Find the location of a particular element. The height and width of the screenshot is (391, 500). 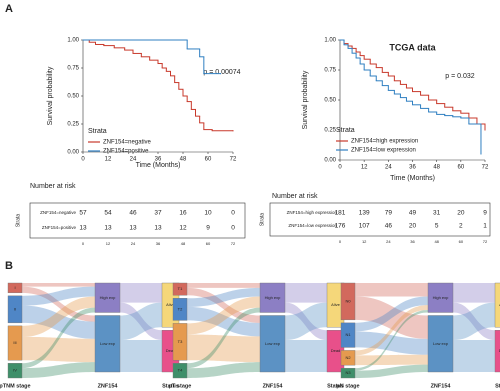

node-label: T1 is located at coordinates (180, 288).